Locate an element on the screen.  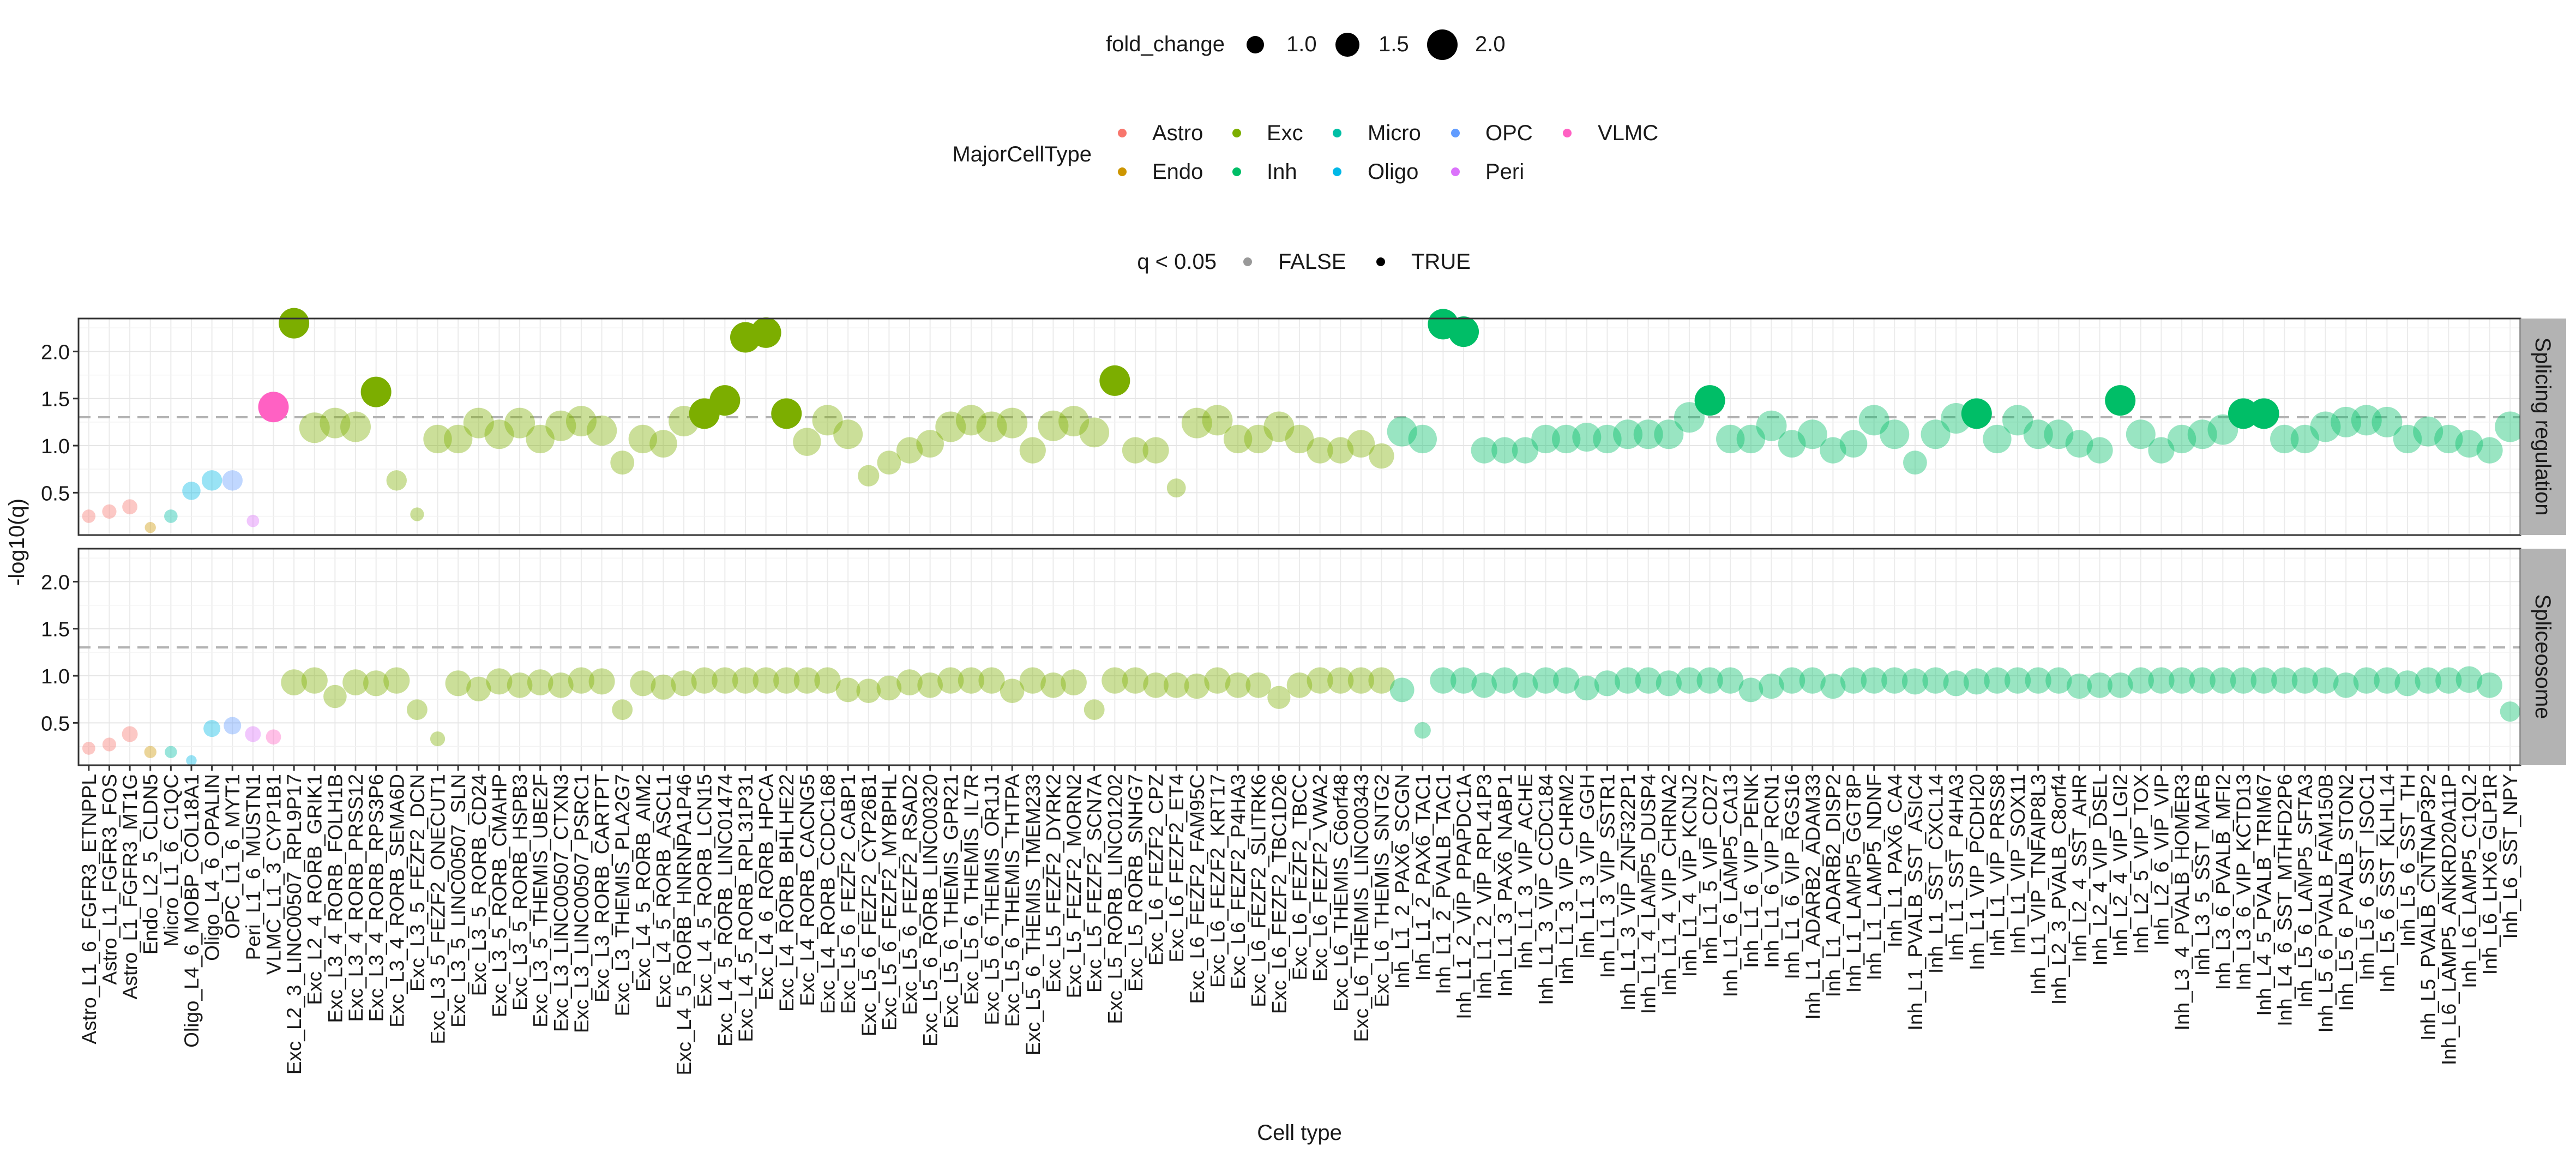
x-tick-label: Inh_L1_LAMP5_NDNF is located at coordinates (1874, 877).